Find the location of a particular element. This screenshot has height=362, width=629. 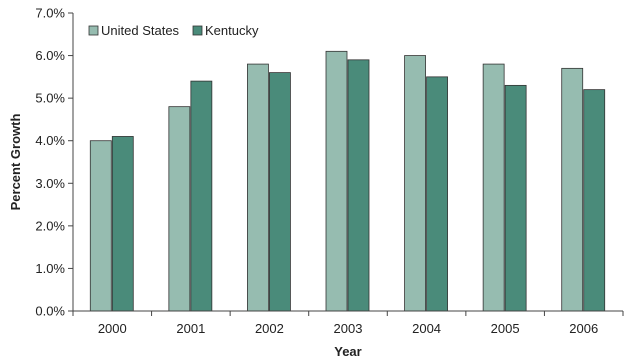

bar-united-states-2002 is located at coordinates (258, 187).